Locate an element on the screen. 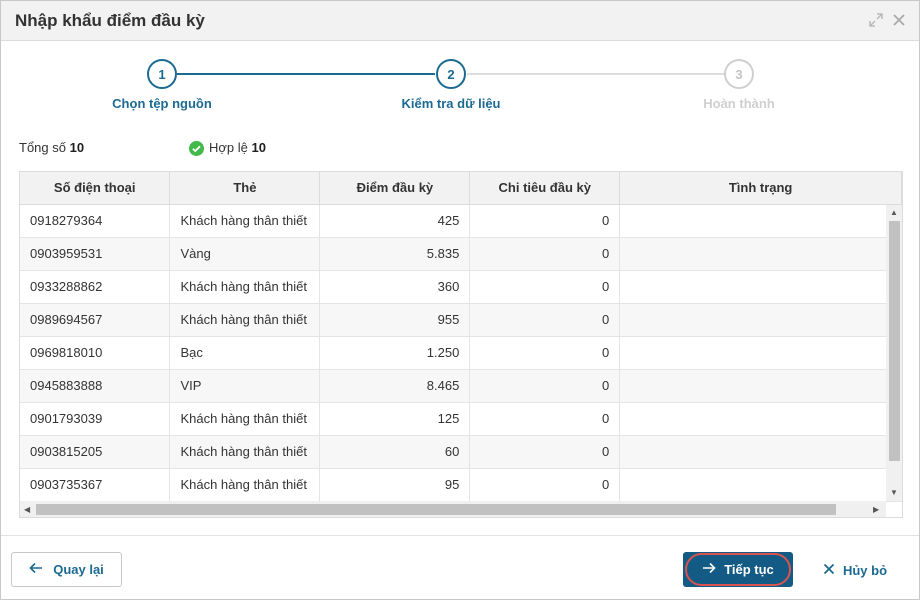  table-row: 0903735367 Khách hàng thân thiết 95 0 is located at coordinates (461, 485).